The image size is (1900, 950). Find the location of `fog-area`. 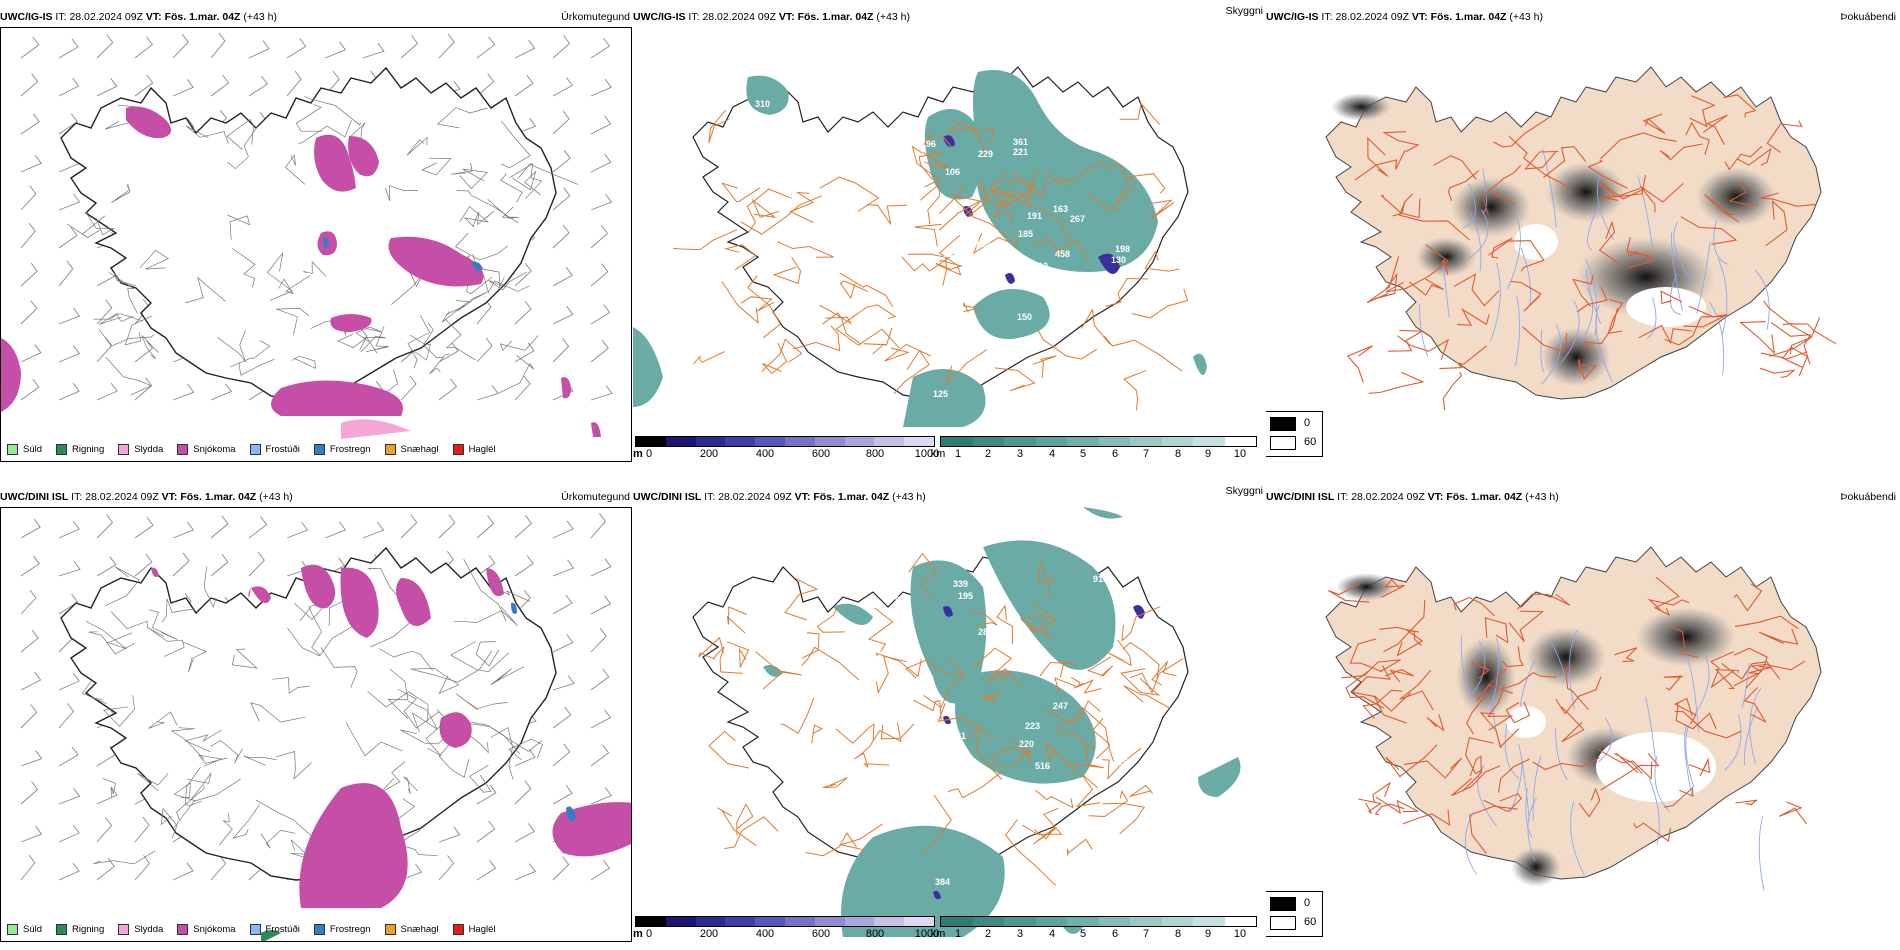

fog-area is located at coordinates (1736, 197).